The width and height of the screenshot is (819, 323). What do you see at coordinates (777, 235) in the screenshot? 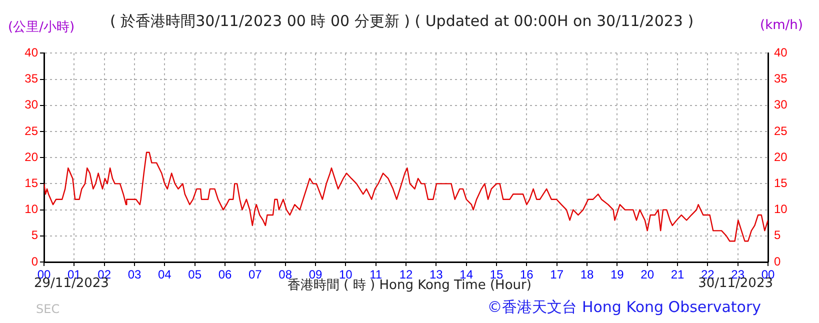
I see `y2-tick-label: 5` at bounding box center [777, 235].